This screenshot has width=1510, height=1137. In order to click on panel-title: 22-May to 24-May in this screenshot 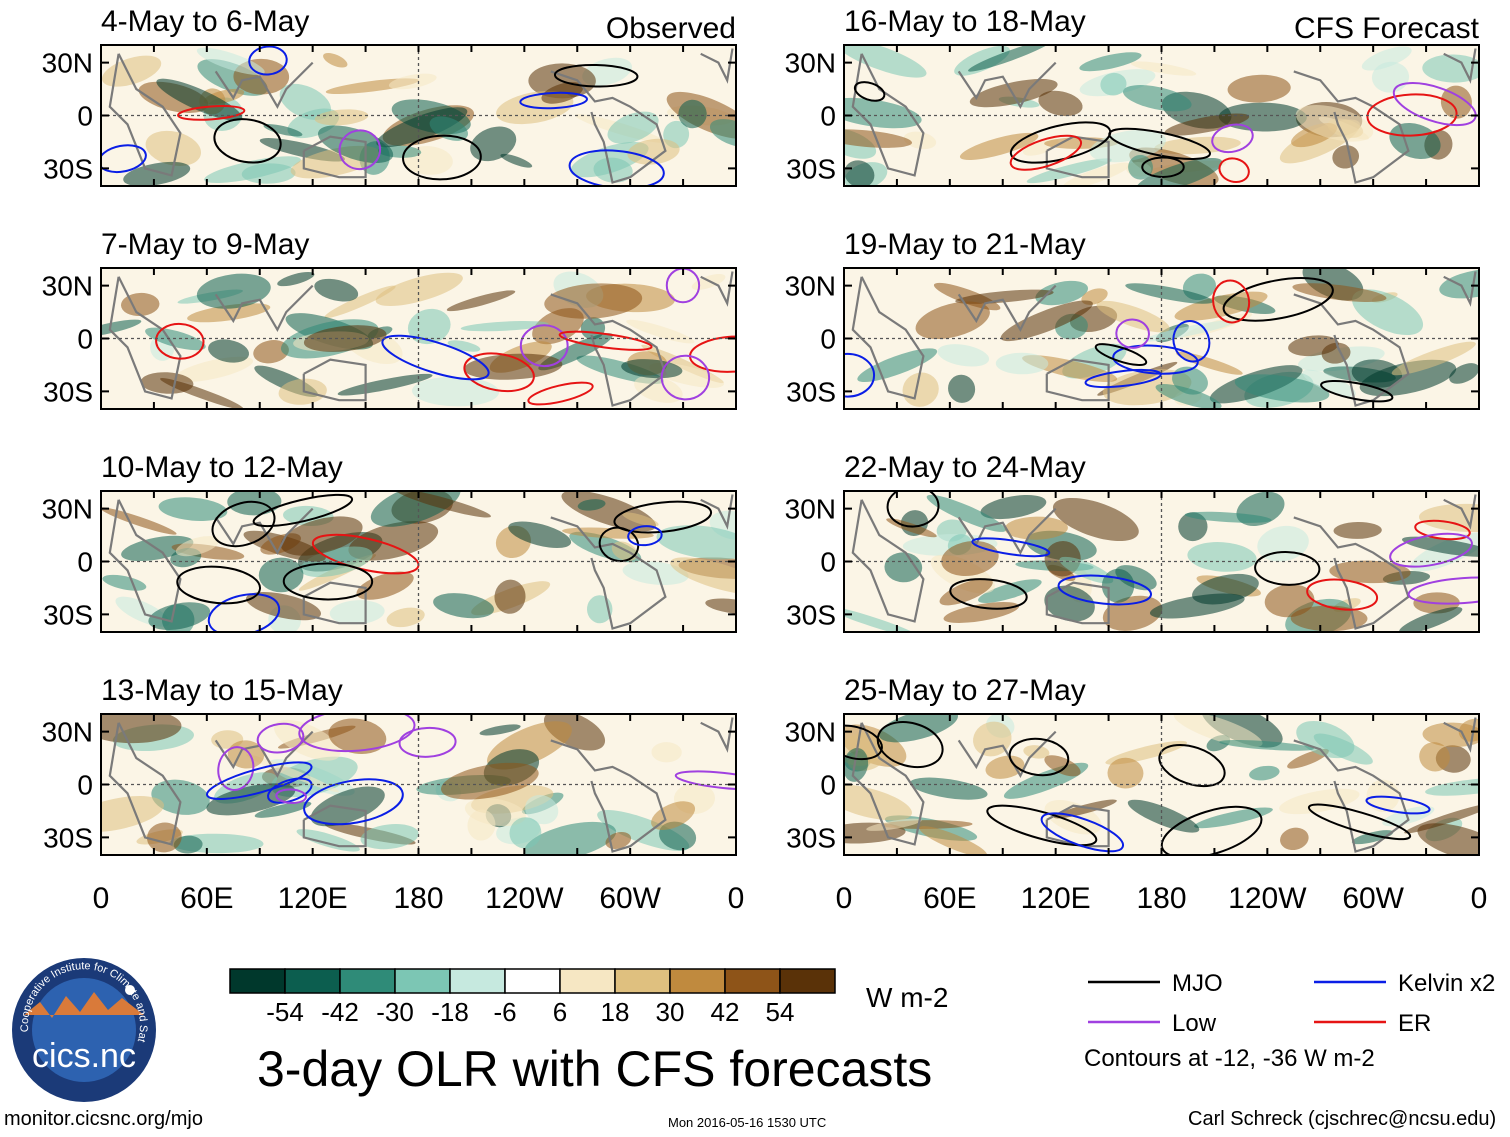, I will do `click(965, 467)`.